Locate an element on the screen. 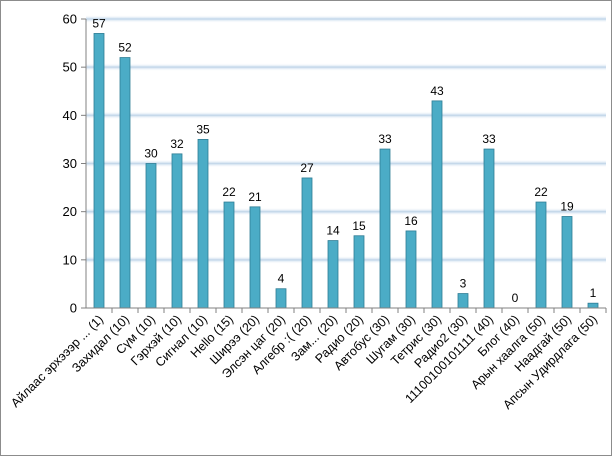 Image resolution: width=612 pixels, height=456 pixels. y-tick-label: 20 is located at coordinates (70, 211).